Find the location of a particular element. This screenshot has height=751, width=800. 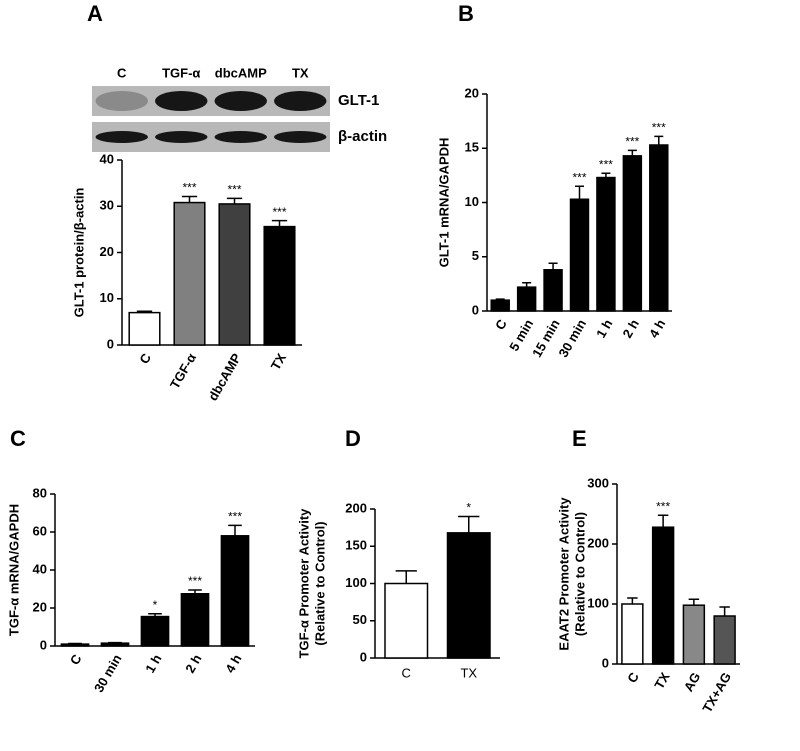

panel-label: B is located at coordinates (466, 13).